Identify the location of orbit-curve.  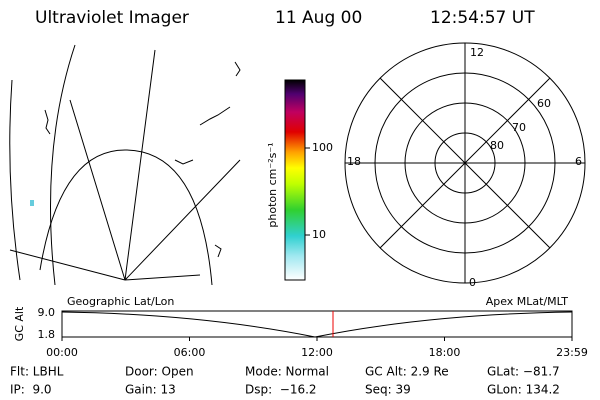
(317, 324).